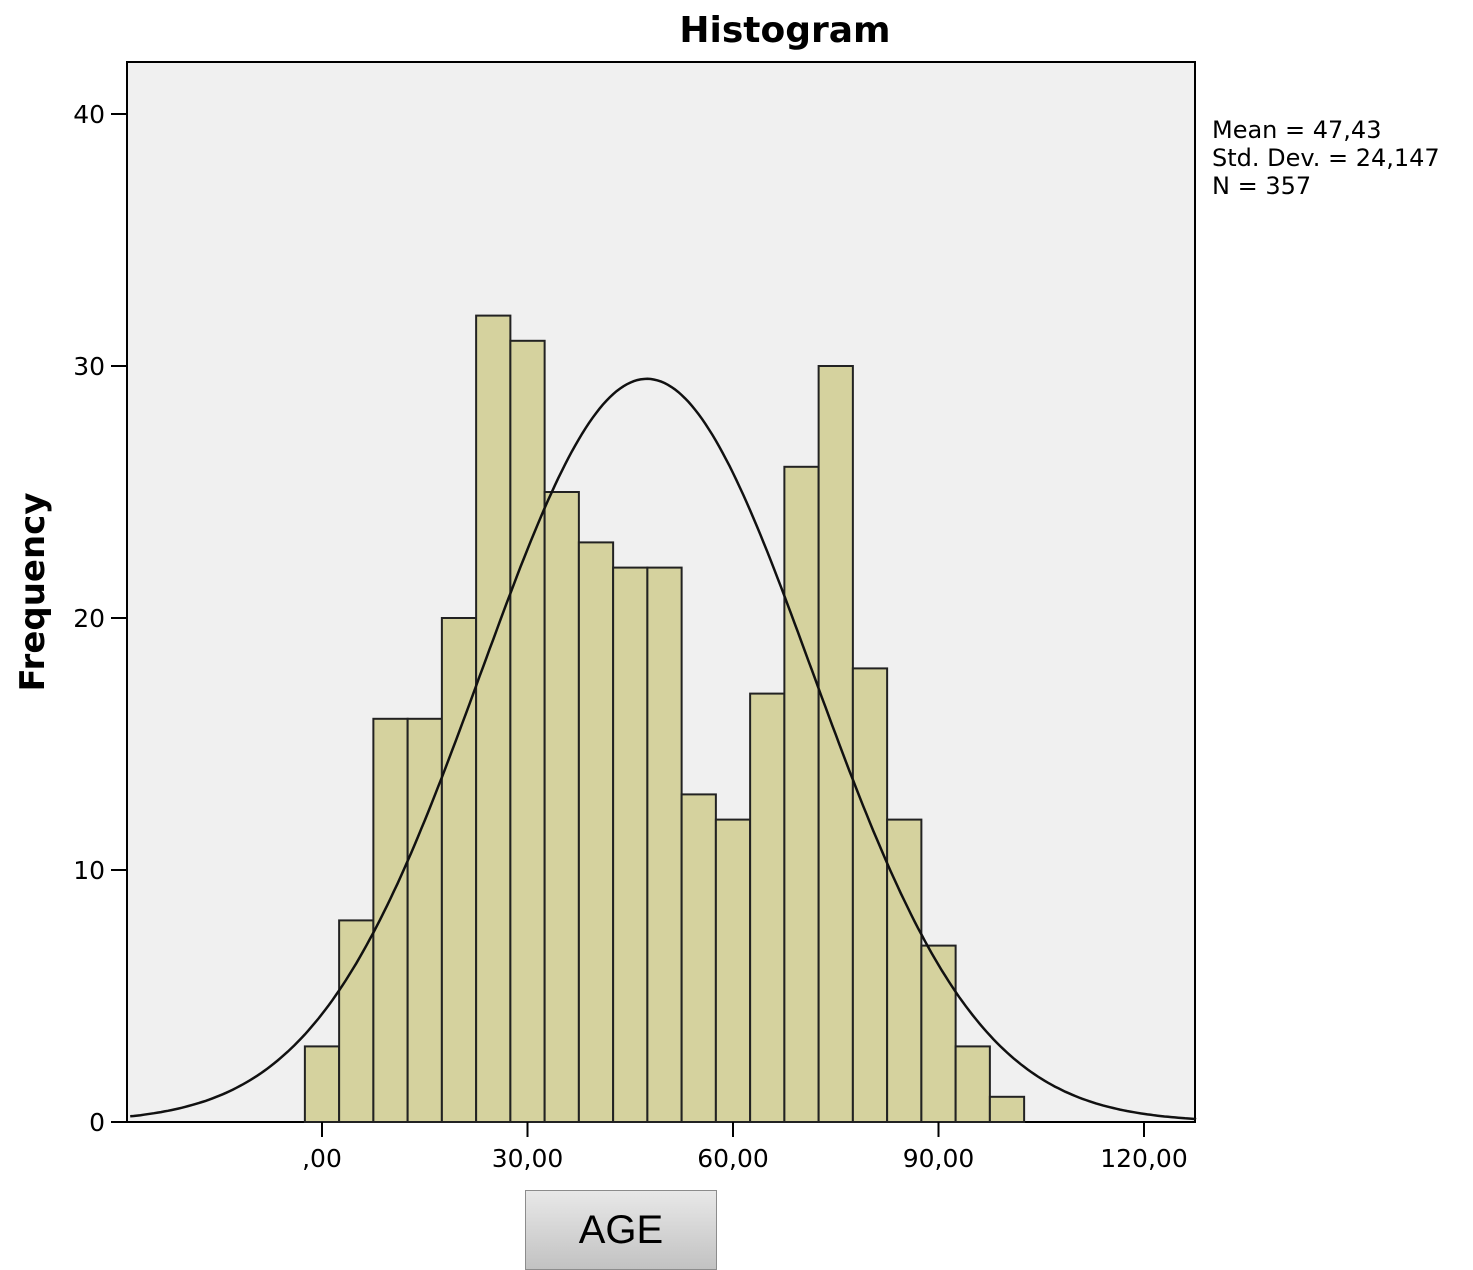 This screenshot has height=1270, width=1473. Describe the element at coordinates (97, 1122) in the screenshot. I see `y-tick-label-0: 0` at that location.